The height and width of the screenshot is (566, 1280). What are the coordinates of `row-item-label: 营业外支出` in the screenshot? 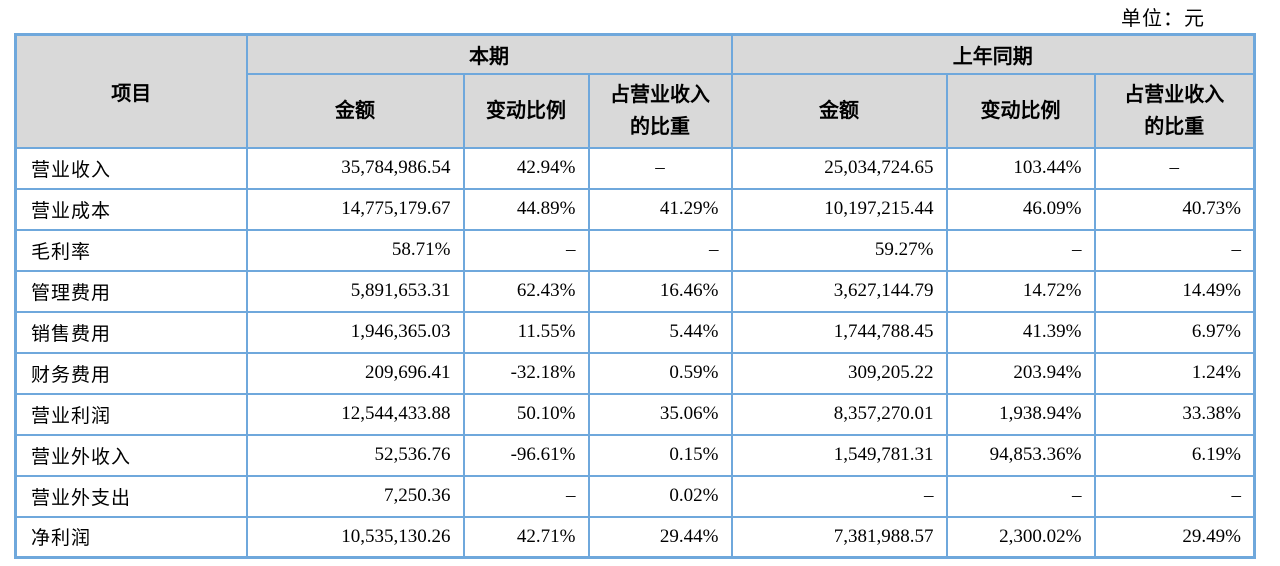 It's located at (131, 496).